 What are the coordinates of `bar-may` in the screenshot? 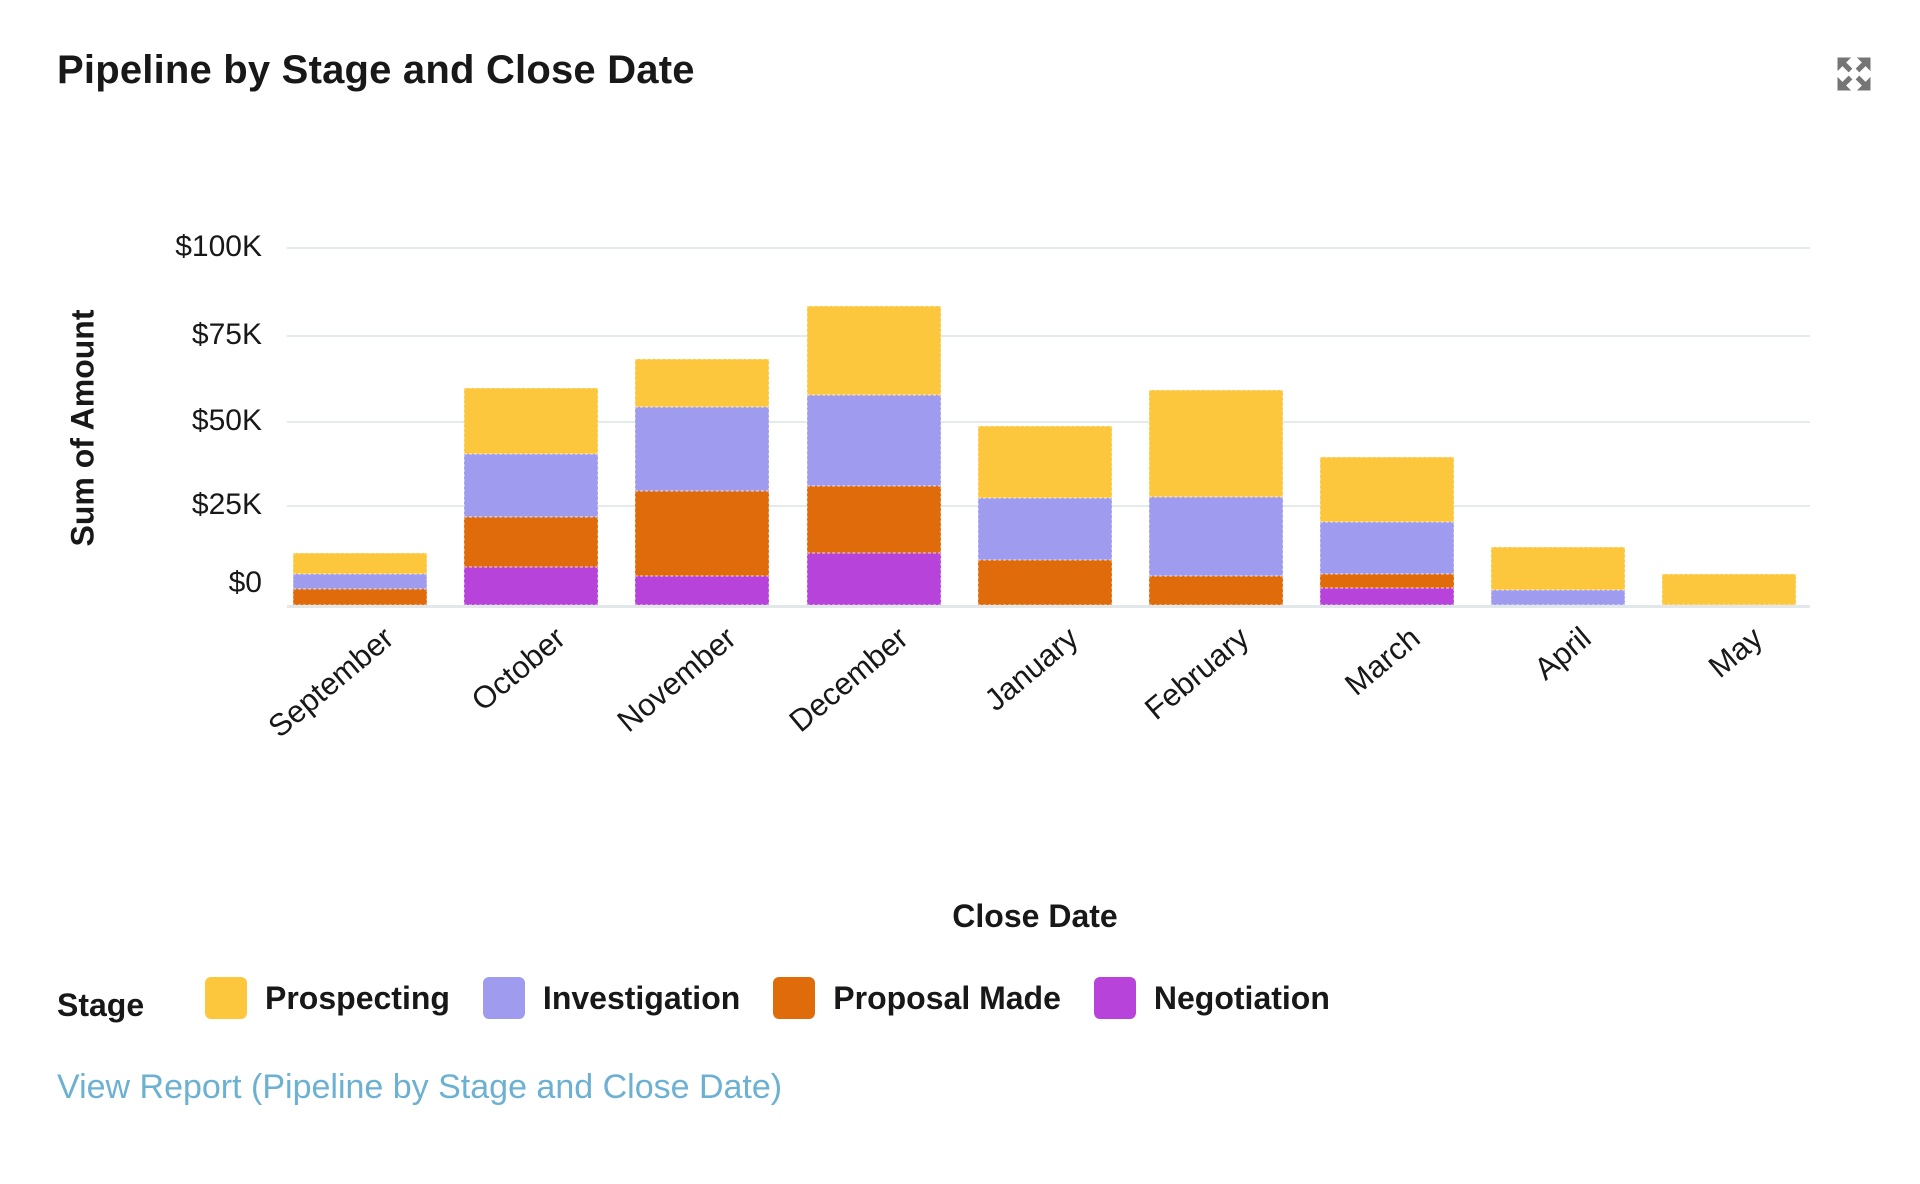 It's located at (1728, 589).